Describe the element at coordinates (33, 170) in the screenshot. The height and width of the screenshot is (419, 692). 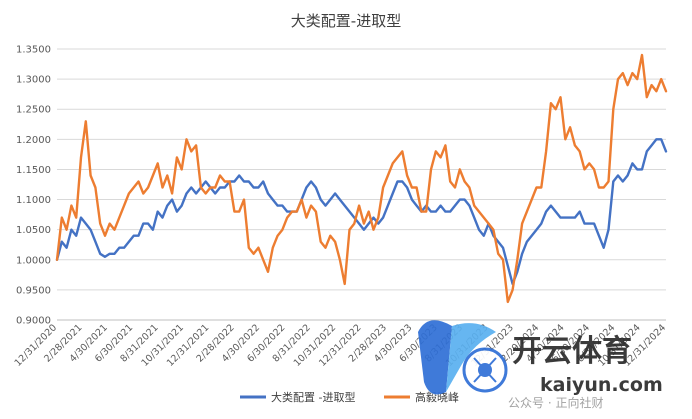
I see `y-tick-label: 1.1500` at that location.